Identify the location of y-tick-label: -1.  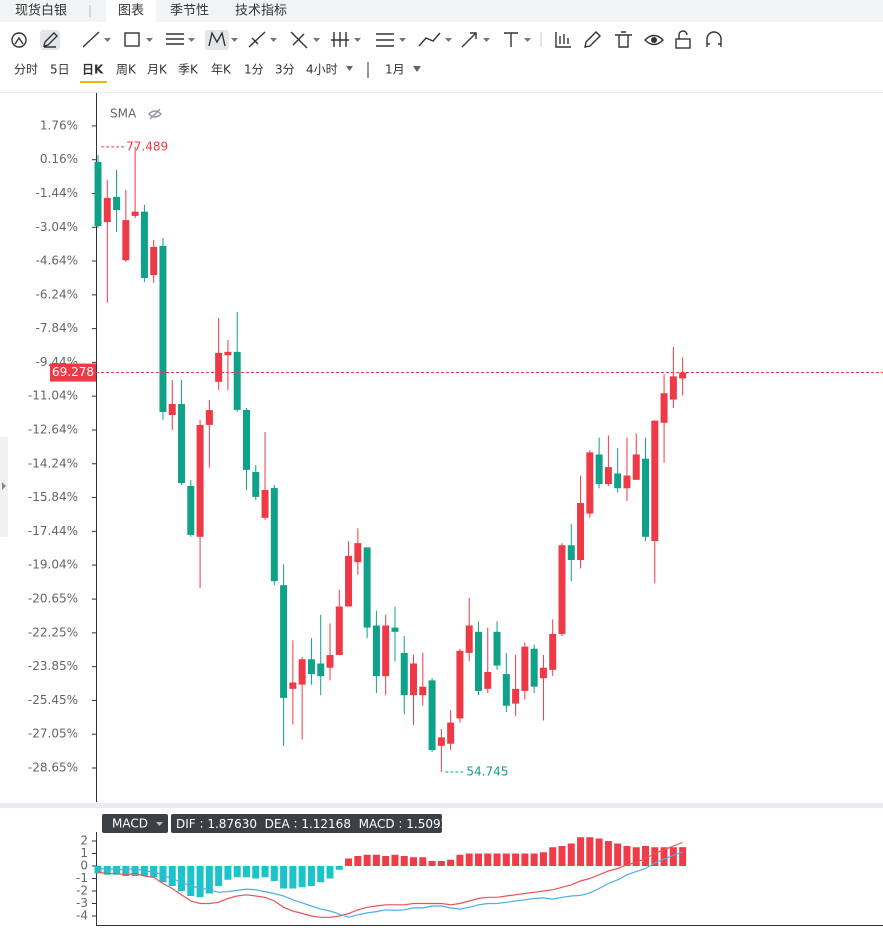
(82, 878).